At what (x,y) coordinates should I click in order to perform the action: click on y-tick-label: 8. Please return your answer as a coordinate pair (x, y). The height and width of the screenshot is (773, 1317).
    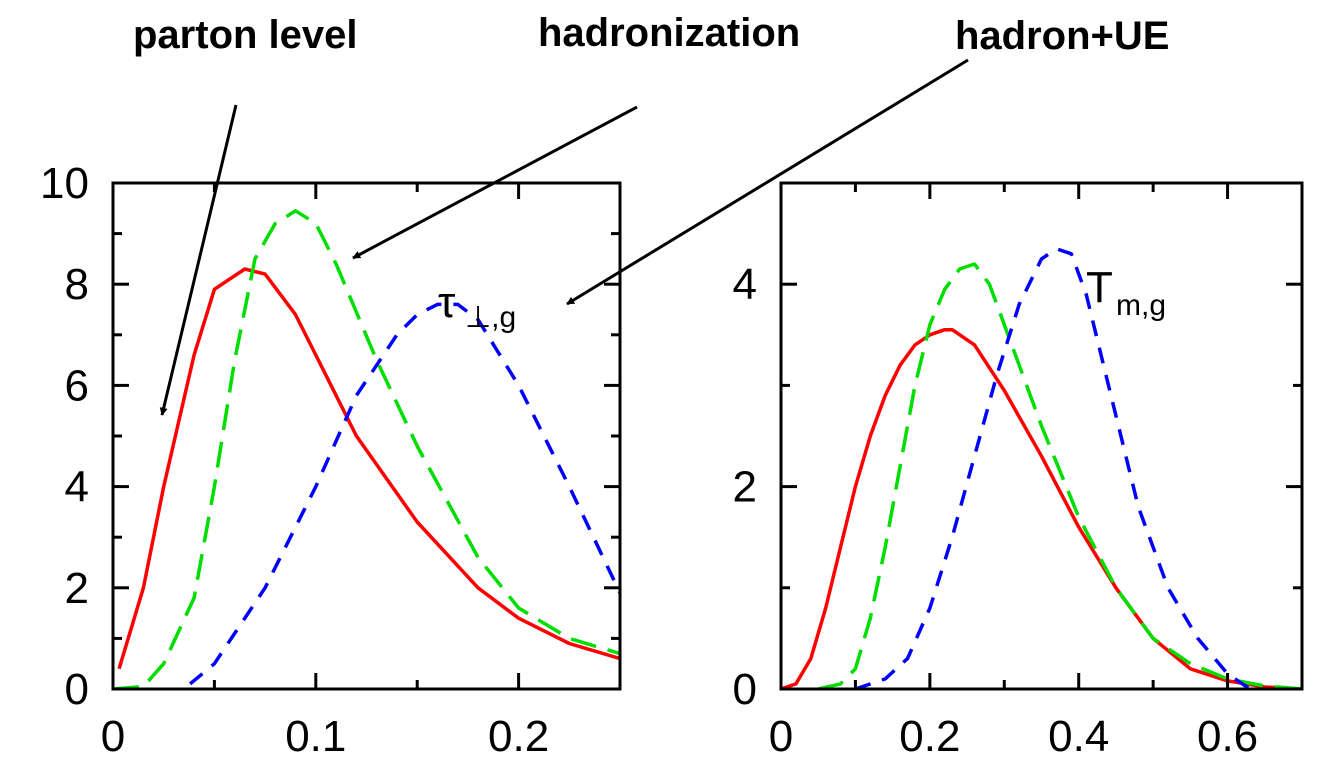
    Looking at the image, I should click on (77, 284).